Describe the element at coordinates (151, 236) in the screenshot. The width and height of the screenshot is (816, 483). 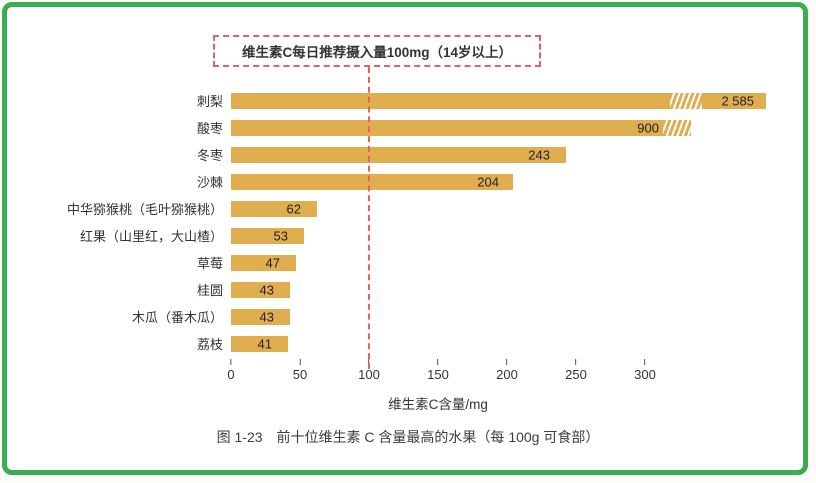
I see `category-label: 红果（山里红，大山楂）` at that location.